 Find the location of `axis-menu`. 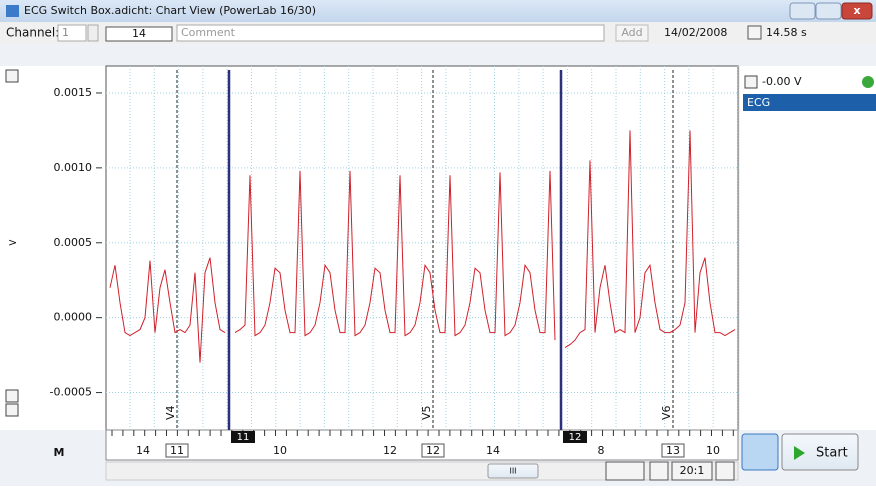

axis-menu is located at coordinates (12, 76).